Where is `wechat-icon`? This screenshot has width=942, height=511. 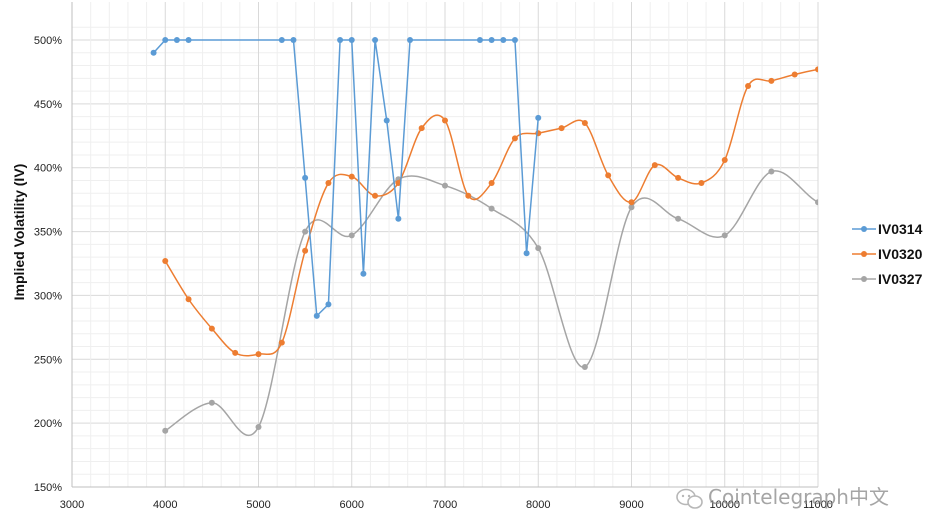 wechat-icon is located at coordinates (689, 498).